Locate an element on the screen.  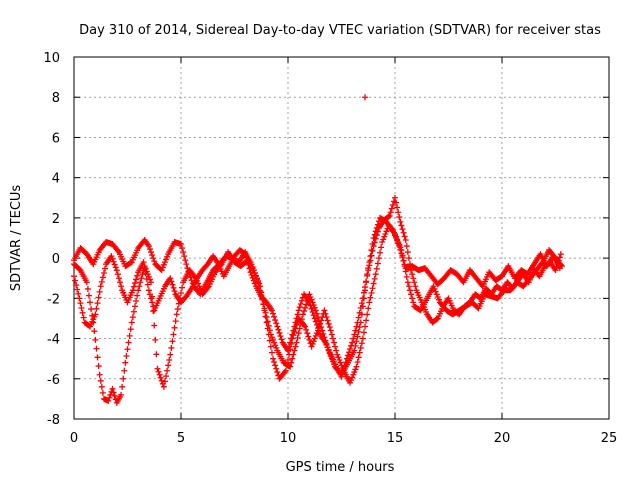
x-tick-label: 15 is located at coordinates (395, 438).